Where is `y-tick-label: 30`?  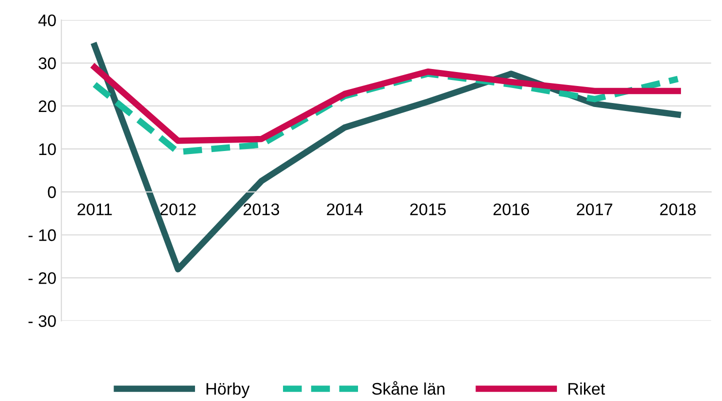
y-tick-label: 30 is located at coordinates (47, 63).